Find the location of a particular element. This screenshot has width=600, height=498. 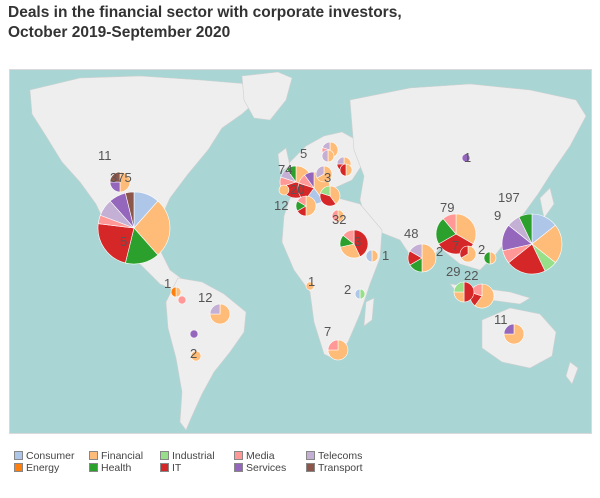

map-label: 20 is located at coordinates (297, 189).